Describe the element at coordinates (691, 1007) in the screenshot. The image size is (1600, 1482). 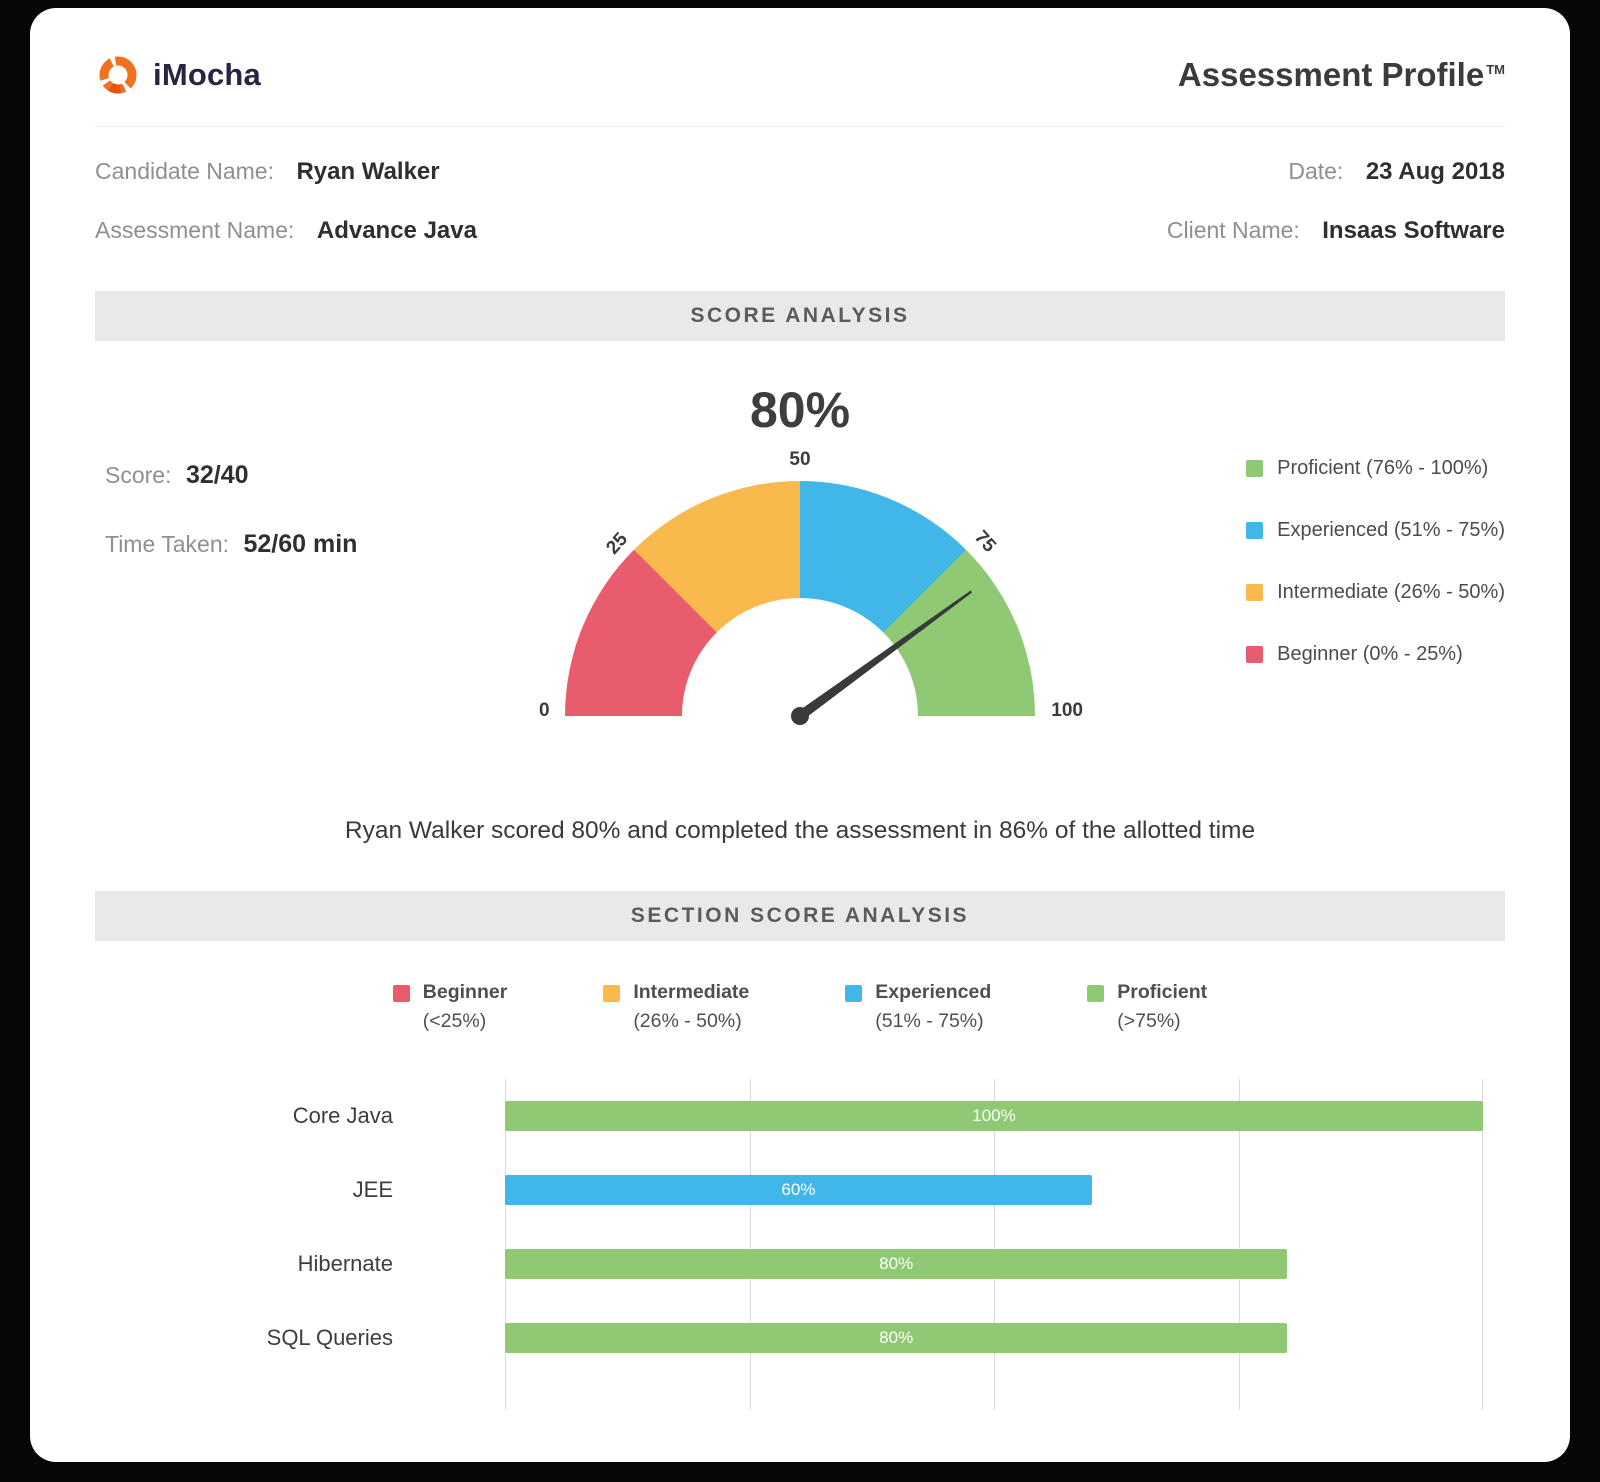
I see `legend-text-block: Intermediate (26% - 50%)` at that location.